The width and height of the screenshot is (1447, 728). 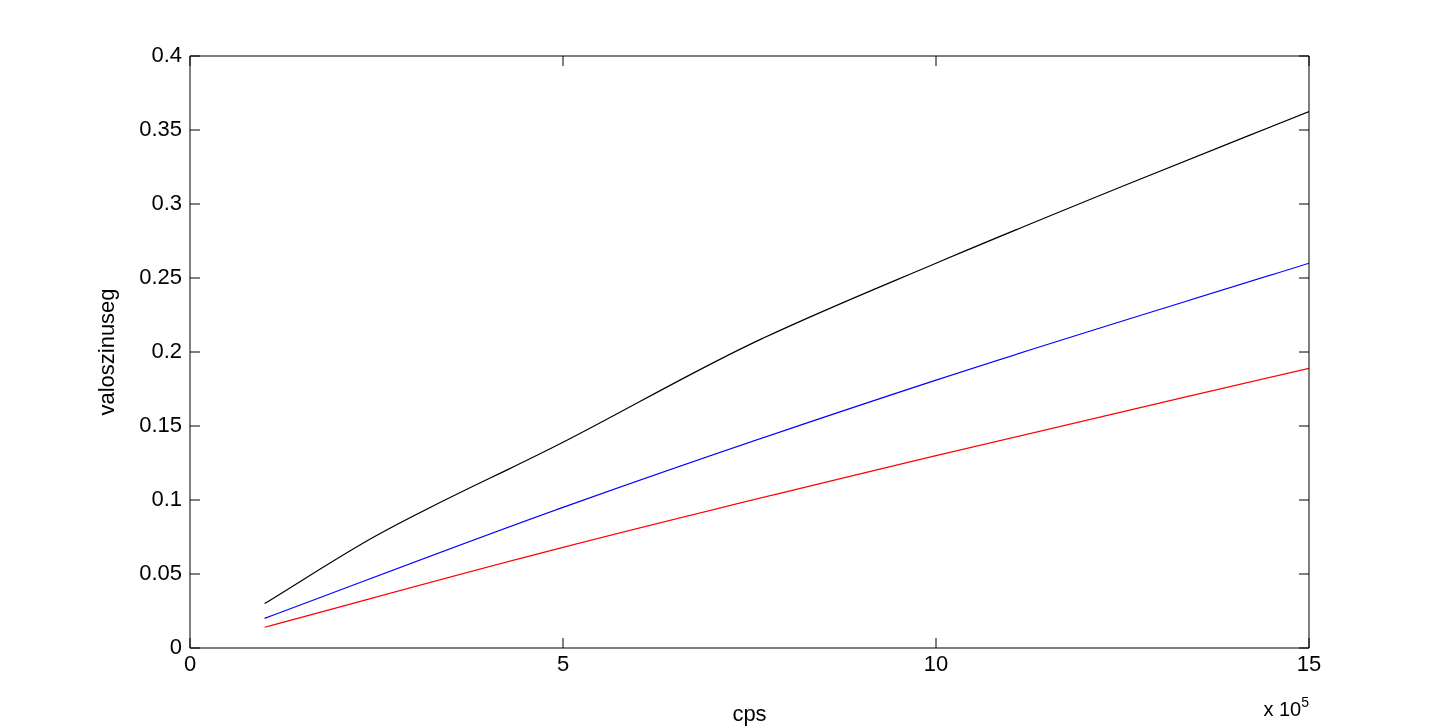 What do you see at coordinates (936, 664) in the screenshot?
I see `x-tick-label: 10` at bounding box center [936, 664].